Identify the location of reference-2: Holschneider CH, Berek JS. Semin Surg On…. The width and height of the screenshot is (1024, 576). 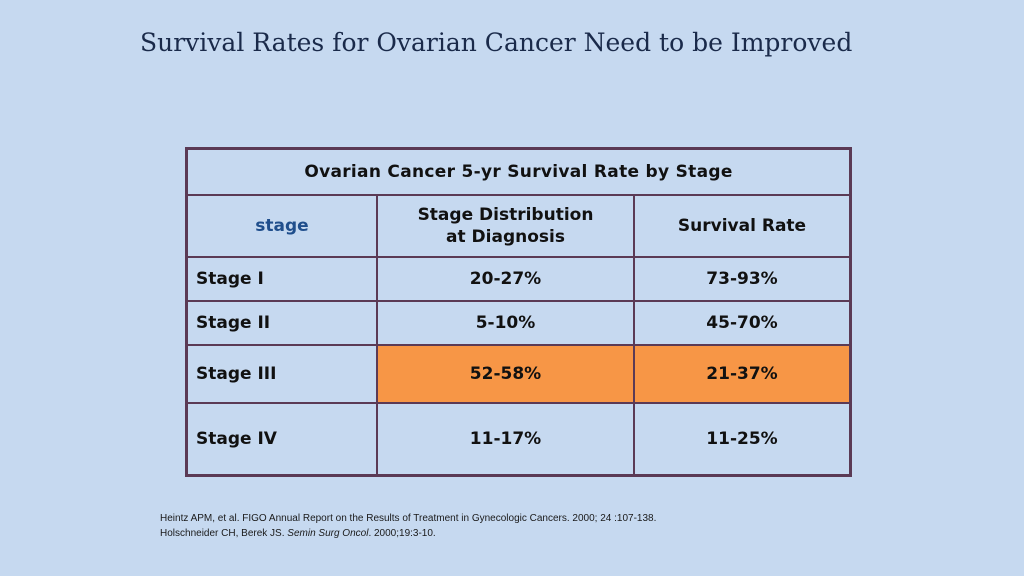
(408, 533).